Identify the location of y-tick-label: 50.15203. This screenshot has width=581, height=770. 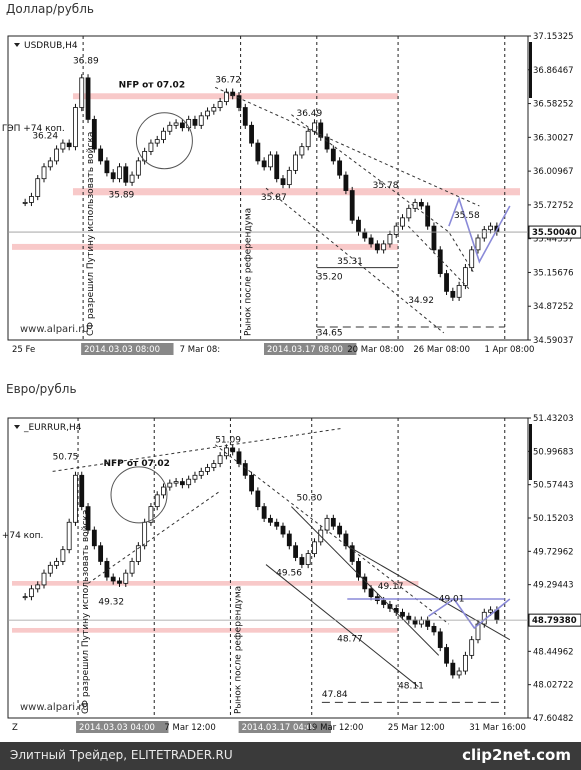
(553, 519).